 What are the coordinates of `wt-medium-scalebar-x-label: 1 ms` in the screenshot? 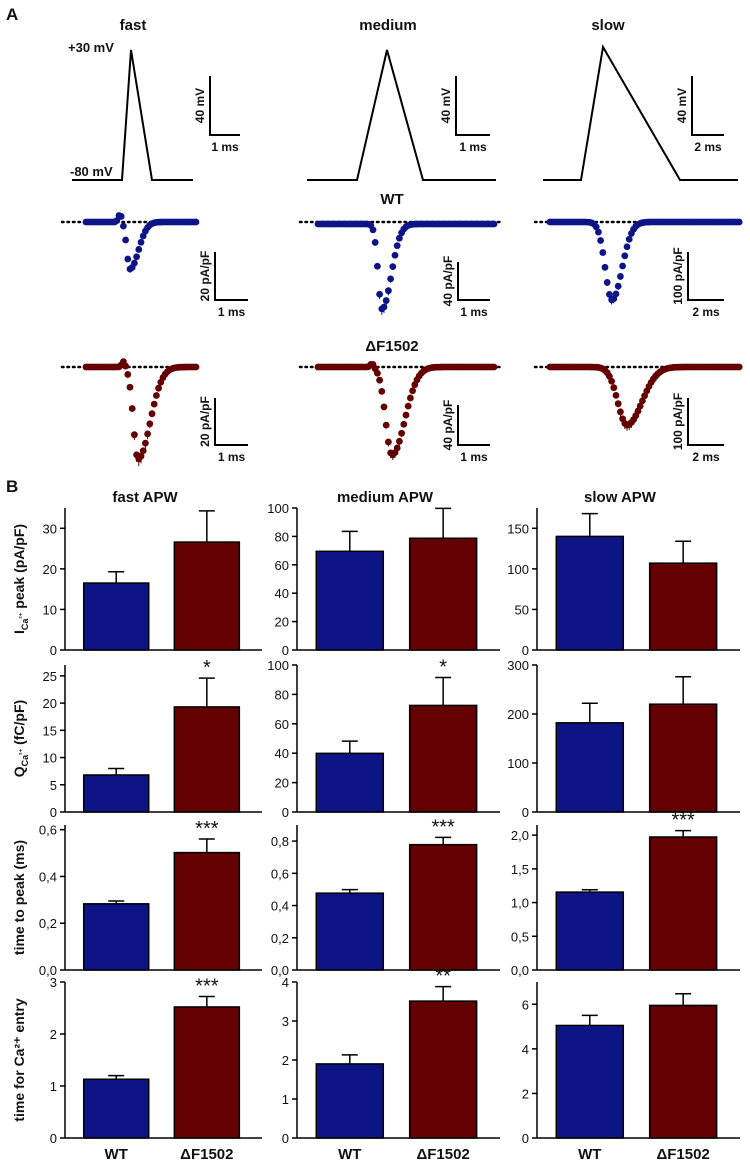 It's located at (474, 312).